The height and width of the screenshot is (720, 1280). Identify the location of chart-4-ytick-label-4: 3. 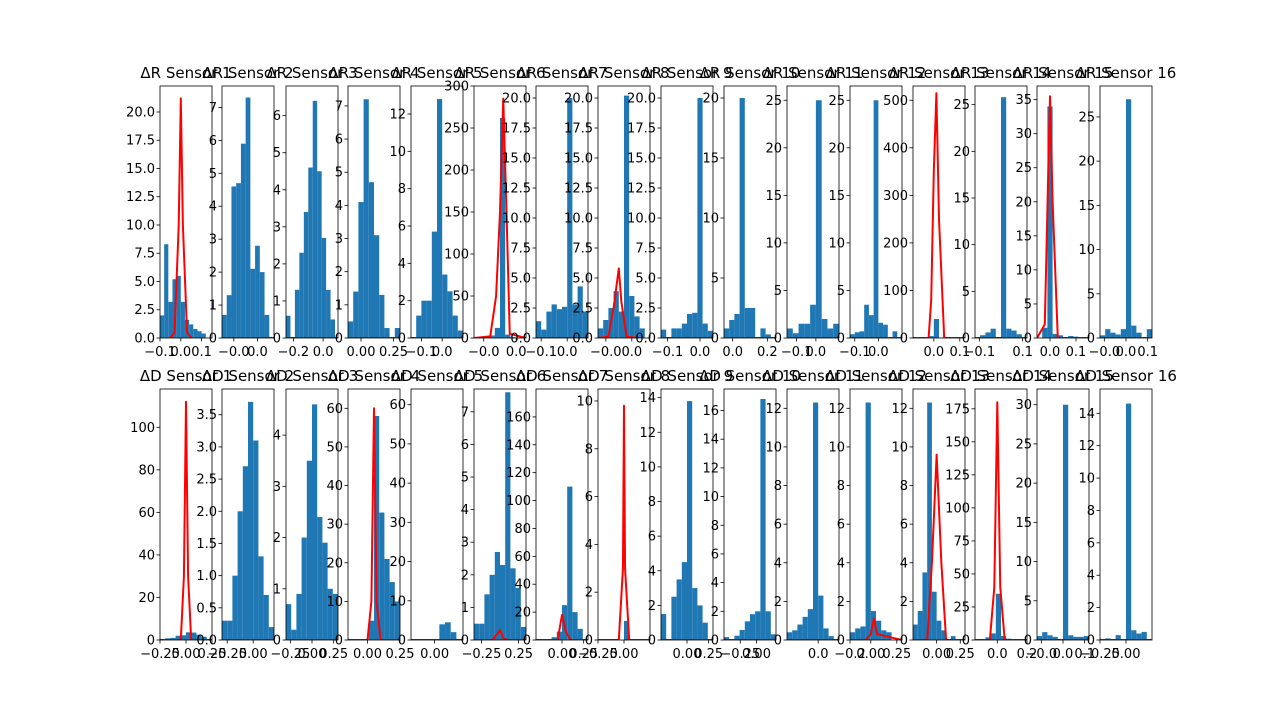
(339, 239).